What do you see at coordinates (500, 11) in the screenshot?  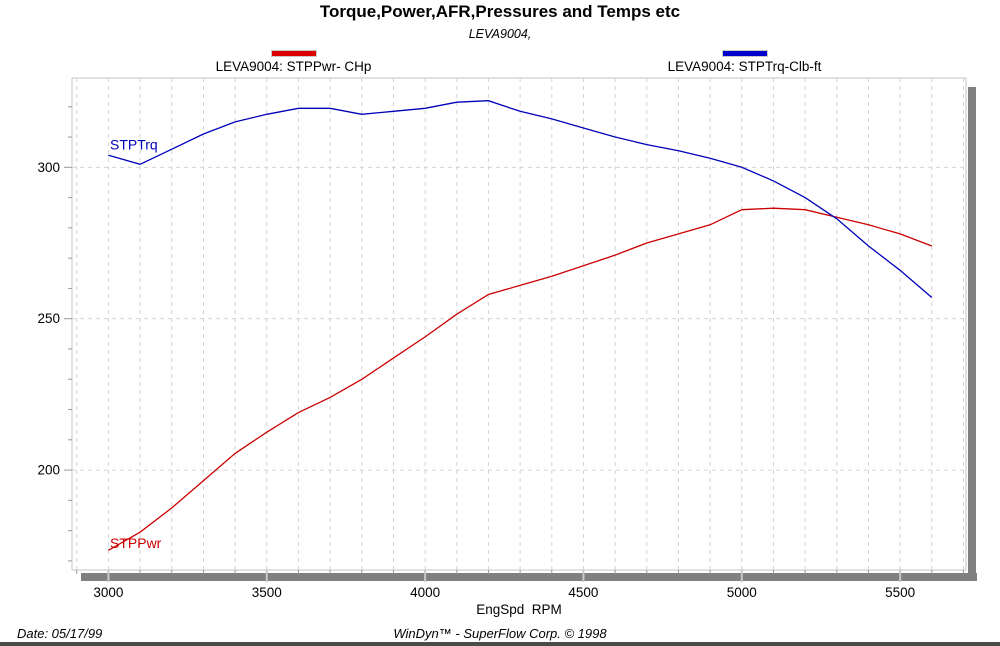 I see `page-title: Torque,Power,AFR,Pressures and Temps etc` at bounding box center [500, 11].